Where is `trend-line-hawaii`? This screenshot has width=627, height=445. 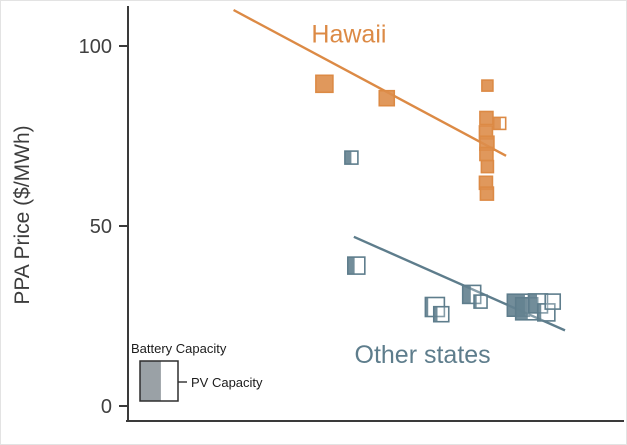 trend-line-hawaii is located at coordinates (369, 82).